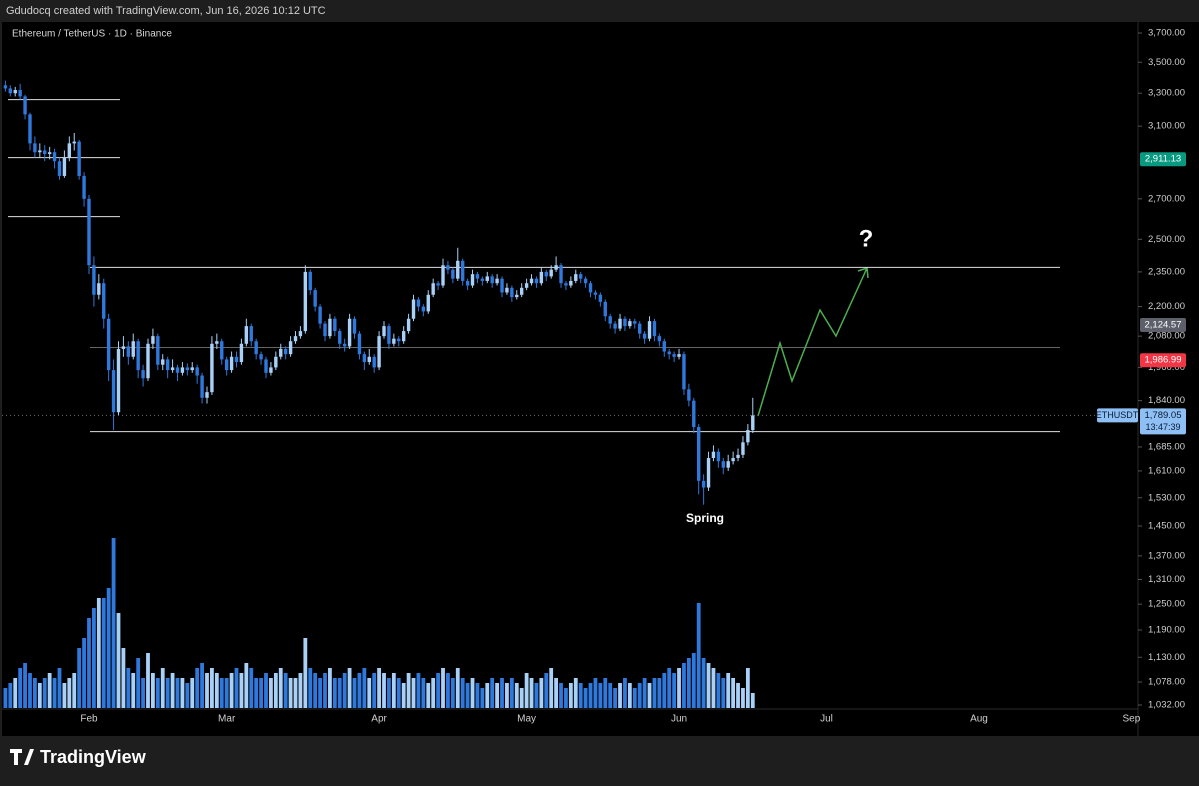  Describe the element at coordinates (1166, 400) in the screenshot. I see `y-tick-label: 1,840.00` at that location.